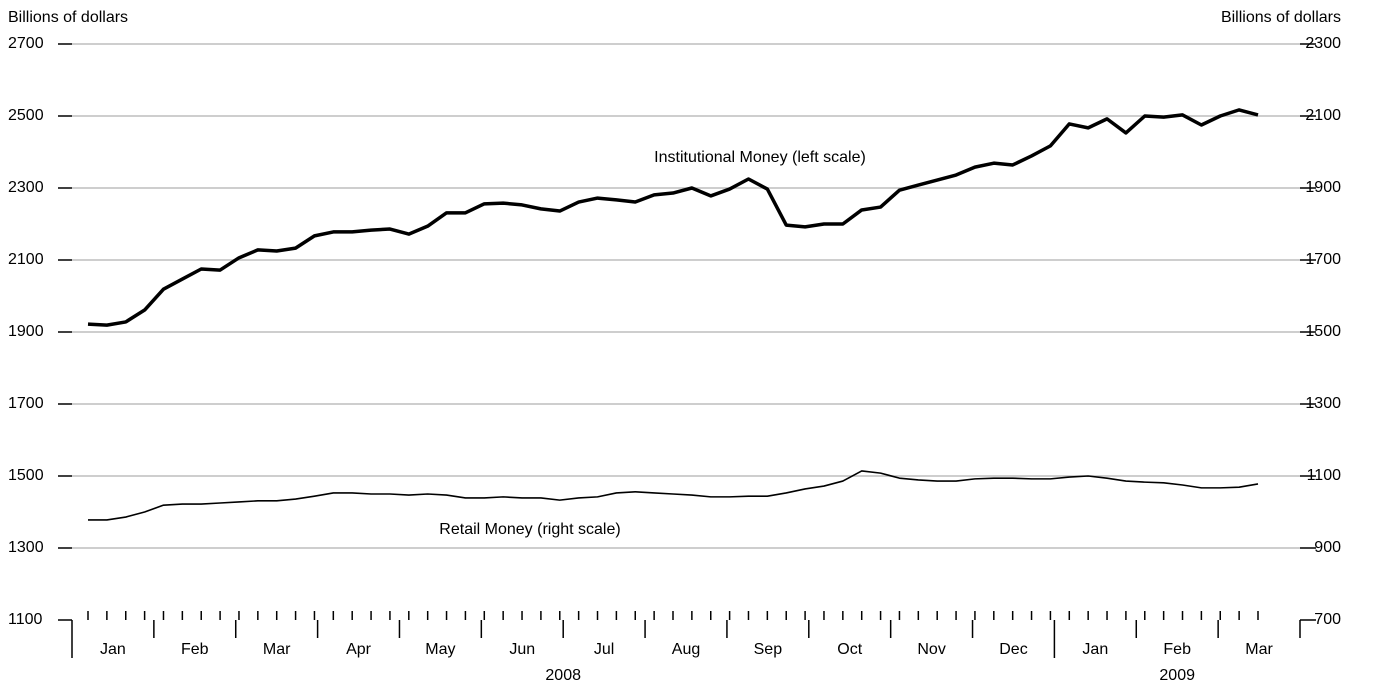  Describe the element at coordinates (26, 403) in the screenshot. I see `y-tick-label: 1700` at that location.